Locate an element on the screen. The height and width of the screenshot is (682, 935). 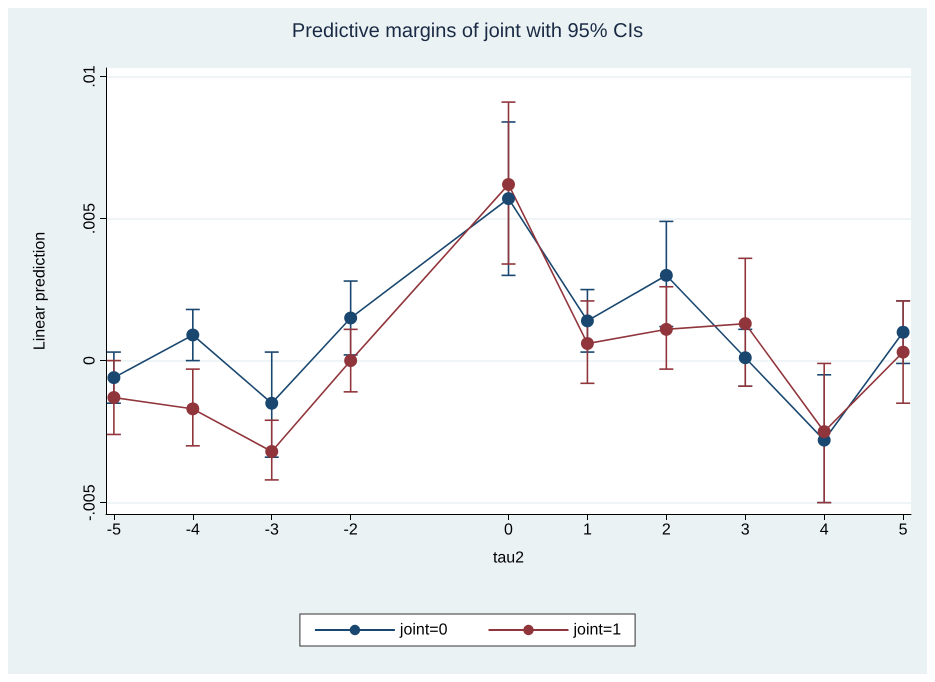
x-tick-label: -4 is located at coordinates (193, 530).